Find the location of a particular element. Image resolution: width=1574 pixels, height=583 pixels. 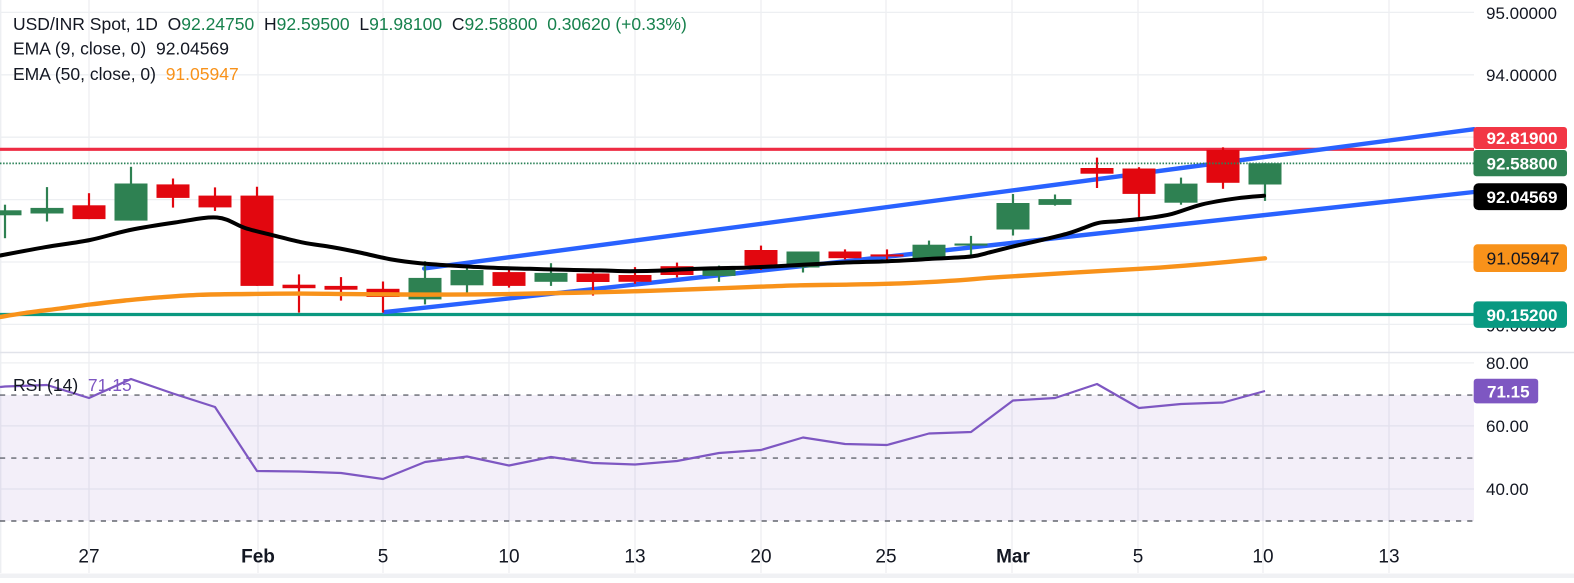

svg-text: 91.05947 is located at coordinates (1523, 258).